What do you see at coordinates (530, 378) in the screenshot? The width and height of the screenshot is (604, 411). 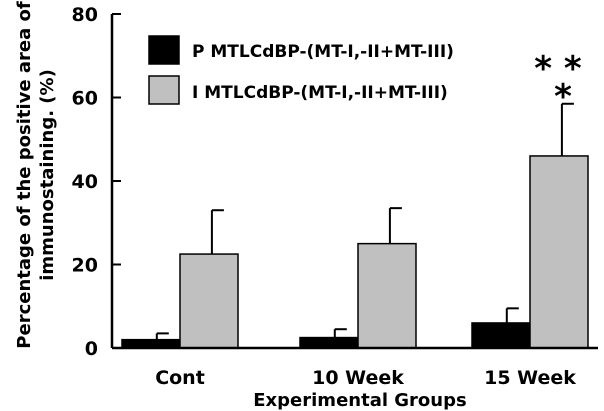 I see `category-label: 15 Week` at bounding box center [530, 378].